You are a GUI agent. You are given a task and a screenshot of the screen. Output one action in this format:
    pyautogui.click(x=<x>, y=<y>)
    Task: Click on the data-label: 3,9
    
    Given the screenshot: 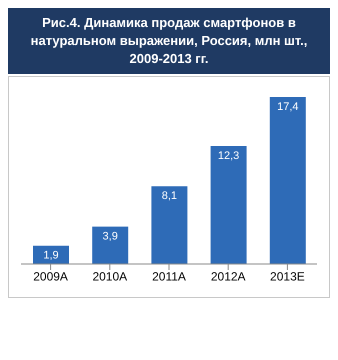 What is the action you would take?
    pyautogui.click(x=110, y=236)
    